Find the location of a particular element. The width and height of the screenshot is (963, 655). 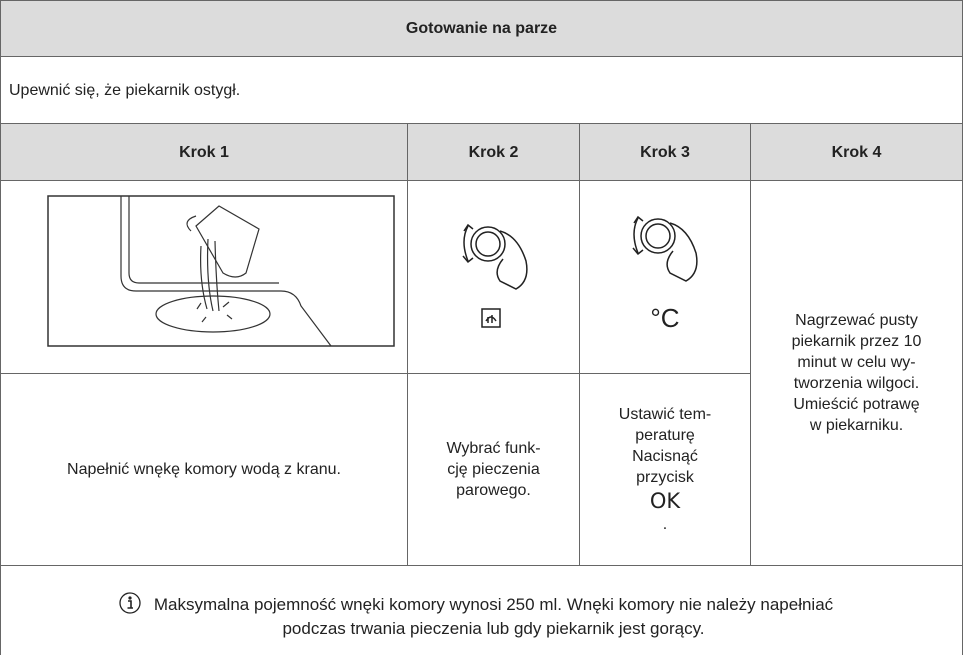

text-line: przycisk is located at coordinates (665, 477).